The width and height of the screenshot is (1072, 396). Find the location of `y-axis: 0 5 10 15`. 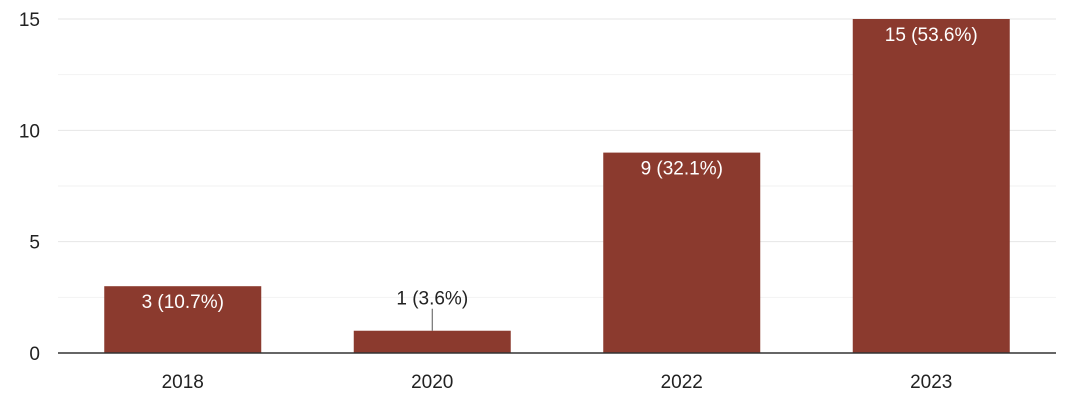

y-axis: 0 5 10 15 is located at coordinates (29, 187).